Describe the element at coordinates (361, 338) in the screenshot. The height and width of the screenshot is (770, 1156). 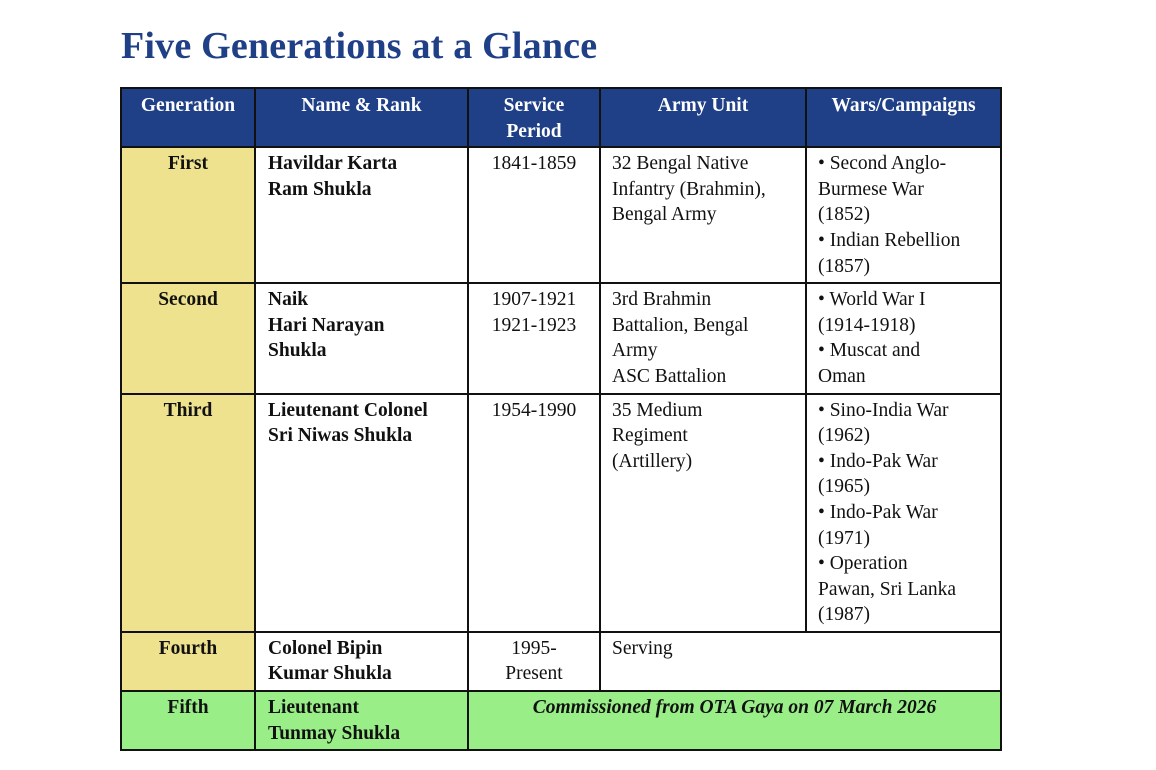
I see `name-rank-cell: Naik Hari Narayan Shukla` at that location.